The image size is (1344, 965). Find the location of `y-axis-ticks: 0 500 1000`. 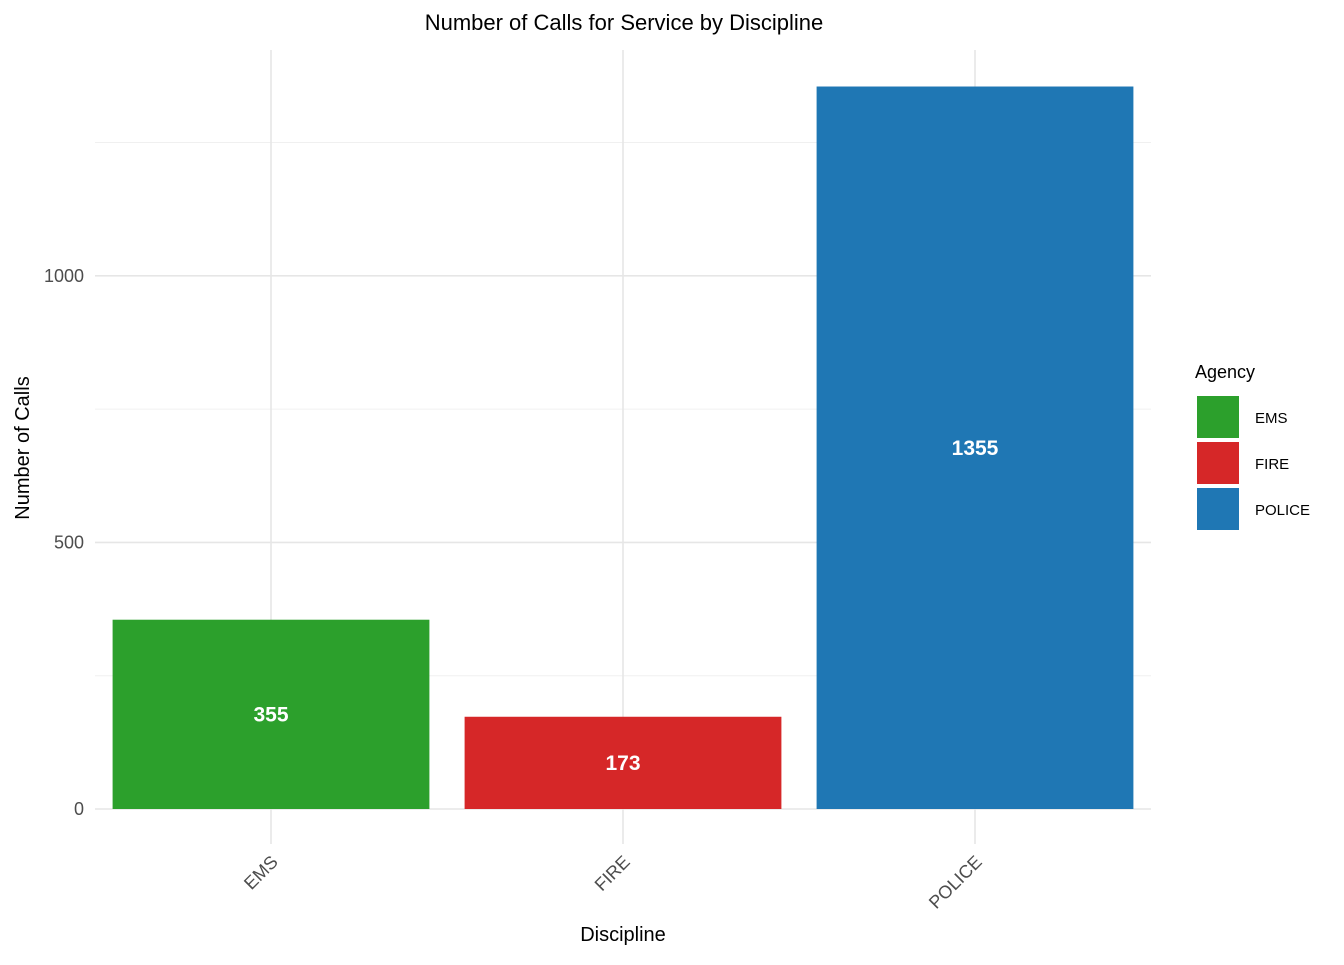

y-axis-ticks: 0 500 1000 is located at coordinates (64, 542).